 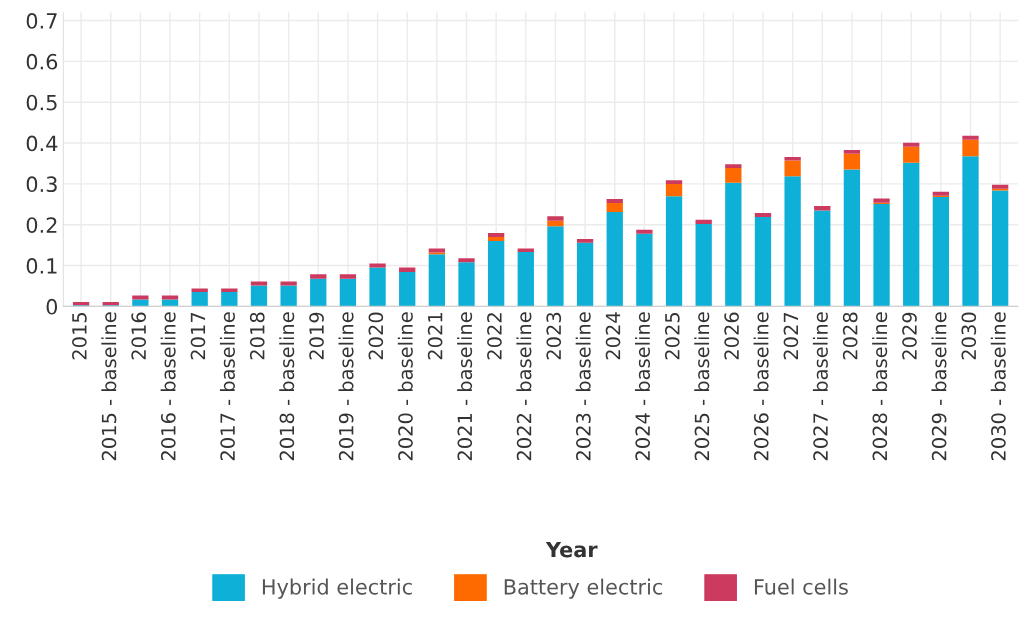 I want to click on x-tick-label: 2019 - baseline, so click(x=346, y=386).